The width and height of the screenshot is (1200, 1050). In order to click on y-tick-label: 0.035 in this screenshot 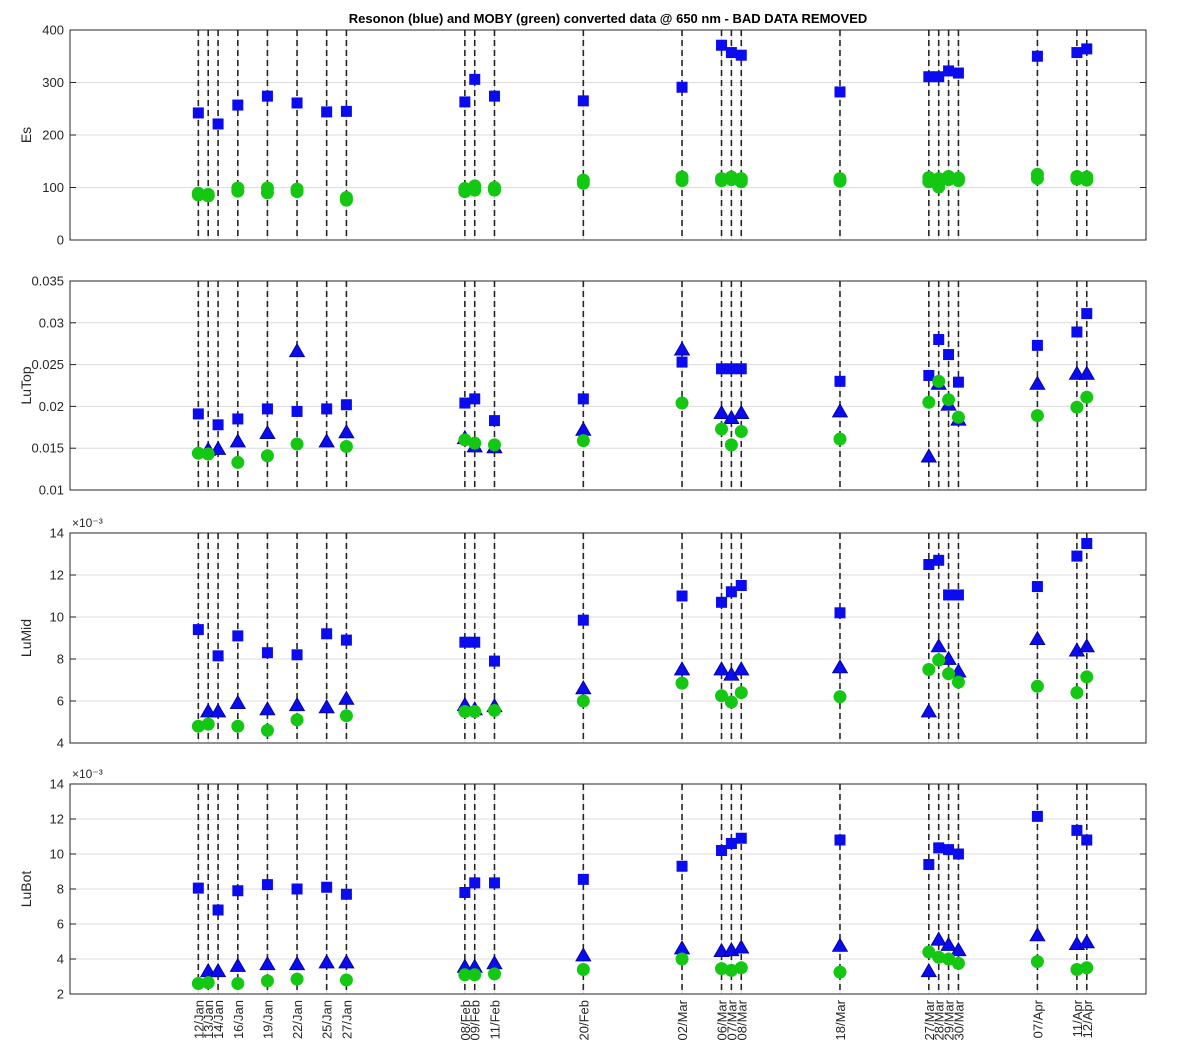, I will do `click(47, 281)`.